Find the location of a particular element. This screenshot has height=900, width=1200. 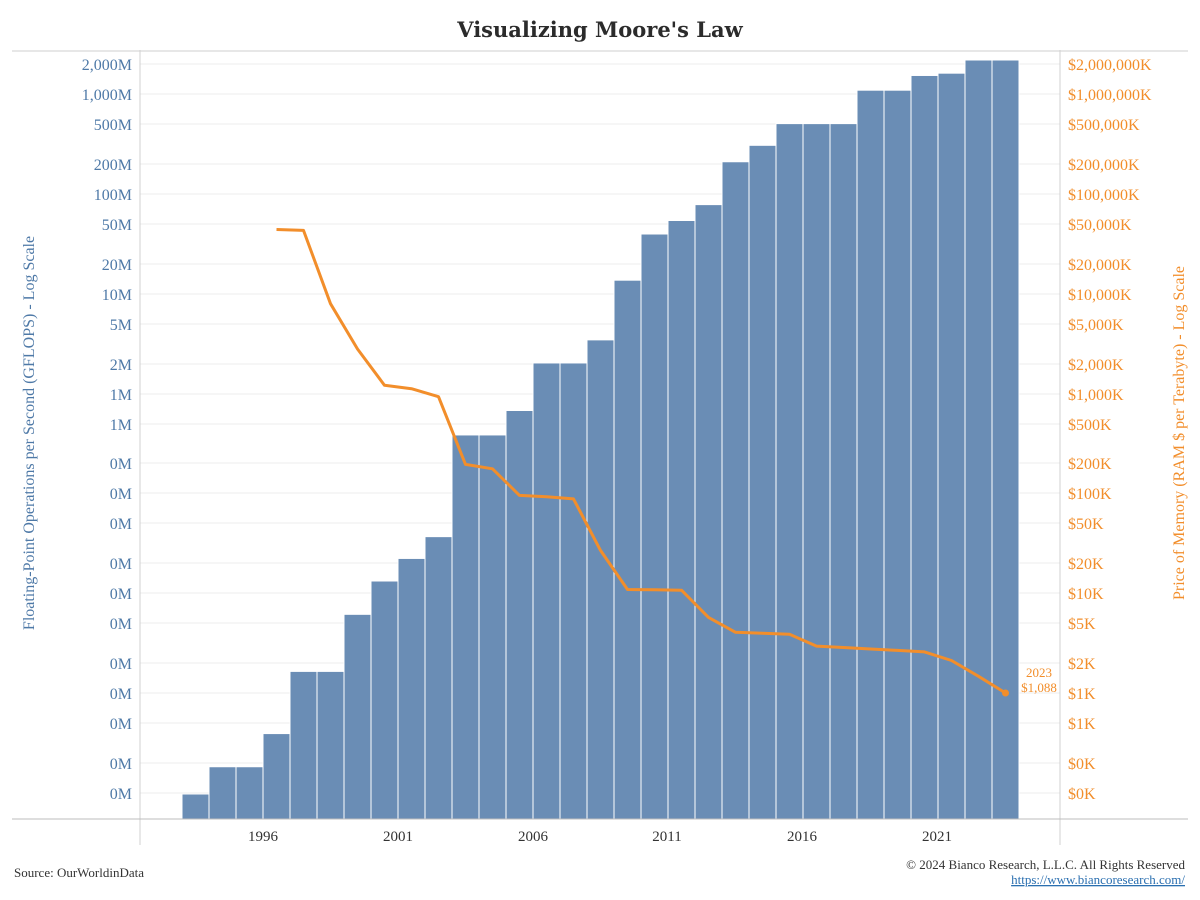

bar-1995 is located at coordinates (249, 793).